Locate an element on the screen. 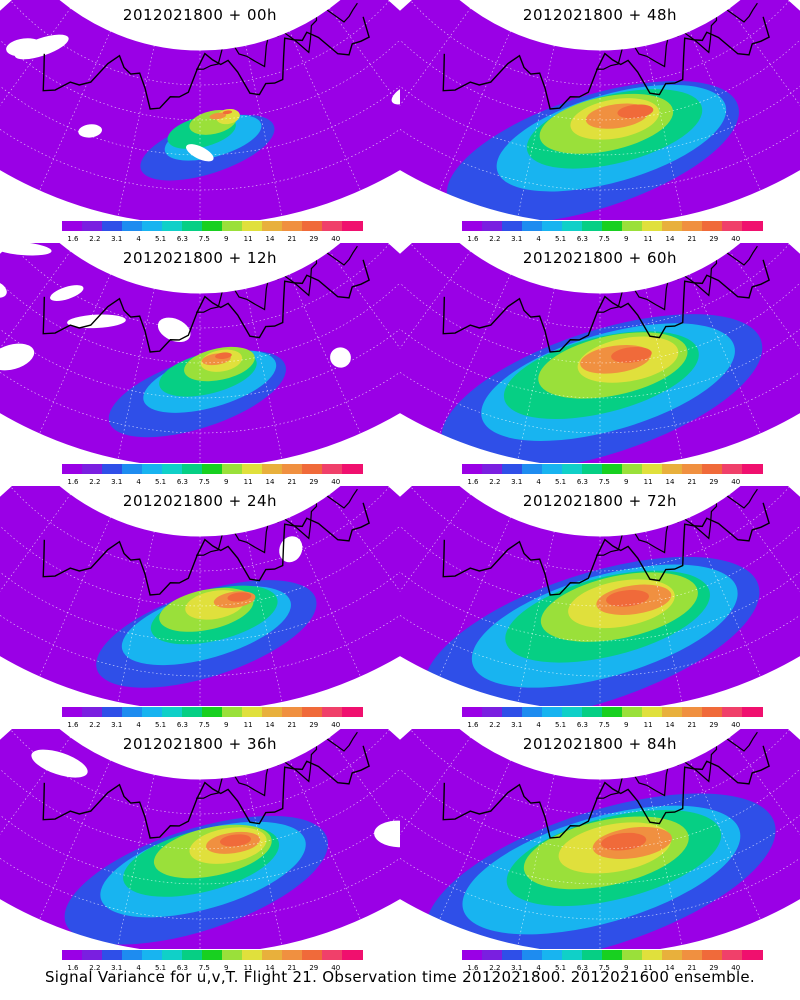  variance-map-36h is located at coordinates (200, 839).